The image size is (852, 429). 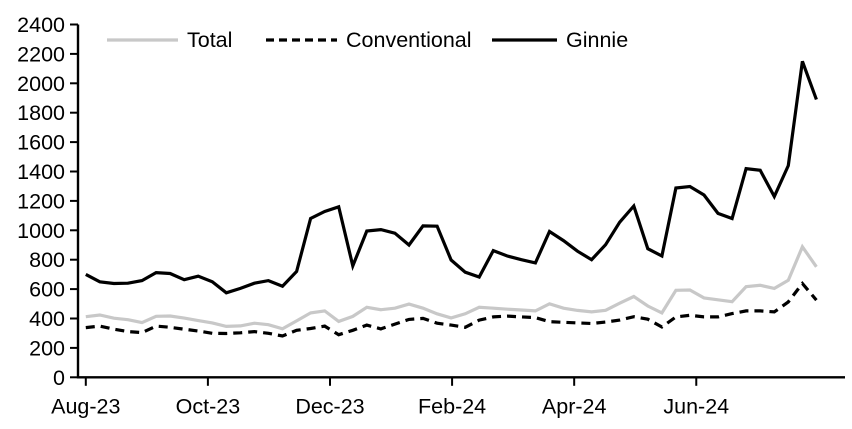 What do you see at coordinates (41, 231) in the screenshot?
I see `y-tick-label: 1000` at bounding box center [41, 231].